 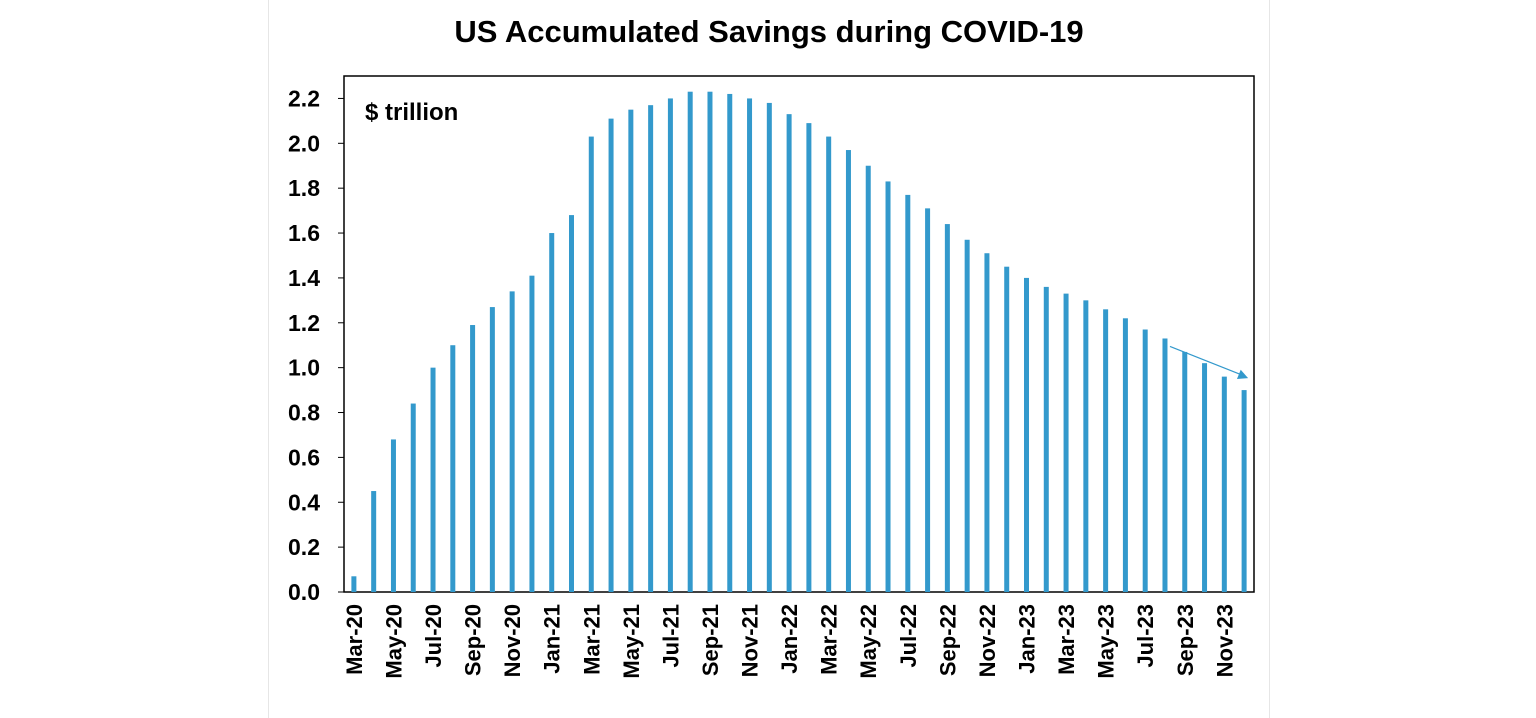 What do you see at coordinates (304, 457) in the screenshot?
I see `y-tick-label: 0.6` at bounding box center [304, 457].